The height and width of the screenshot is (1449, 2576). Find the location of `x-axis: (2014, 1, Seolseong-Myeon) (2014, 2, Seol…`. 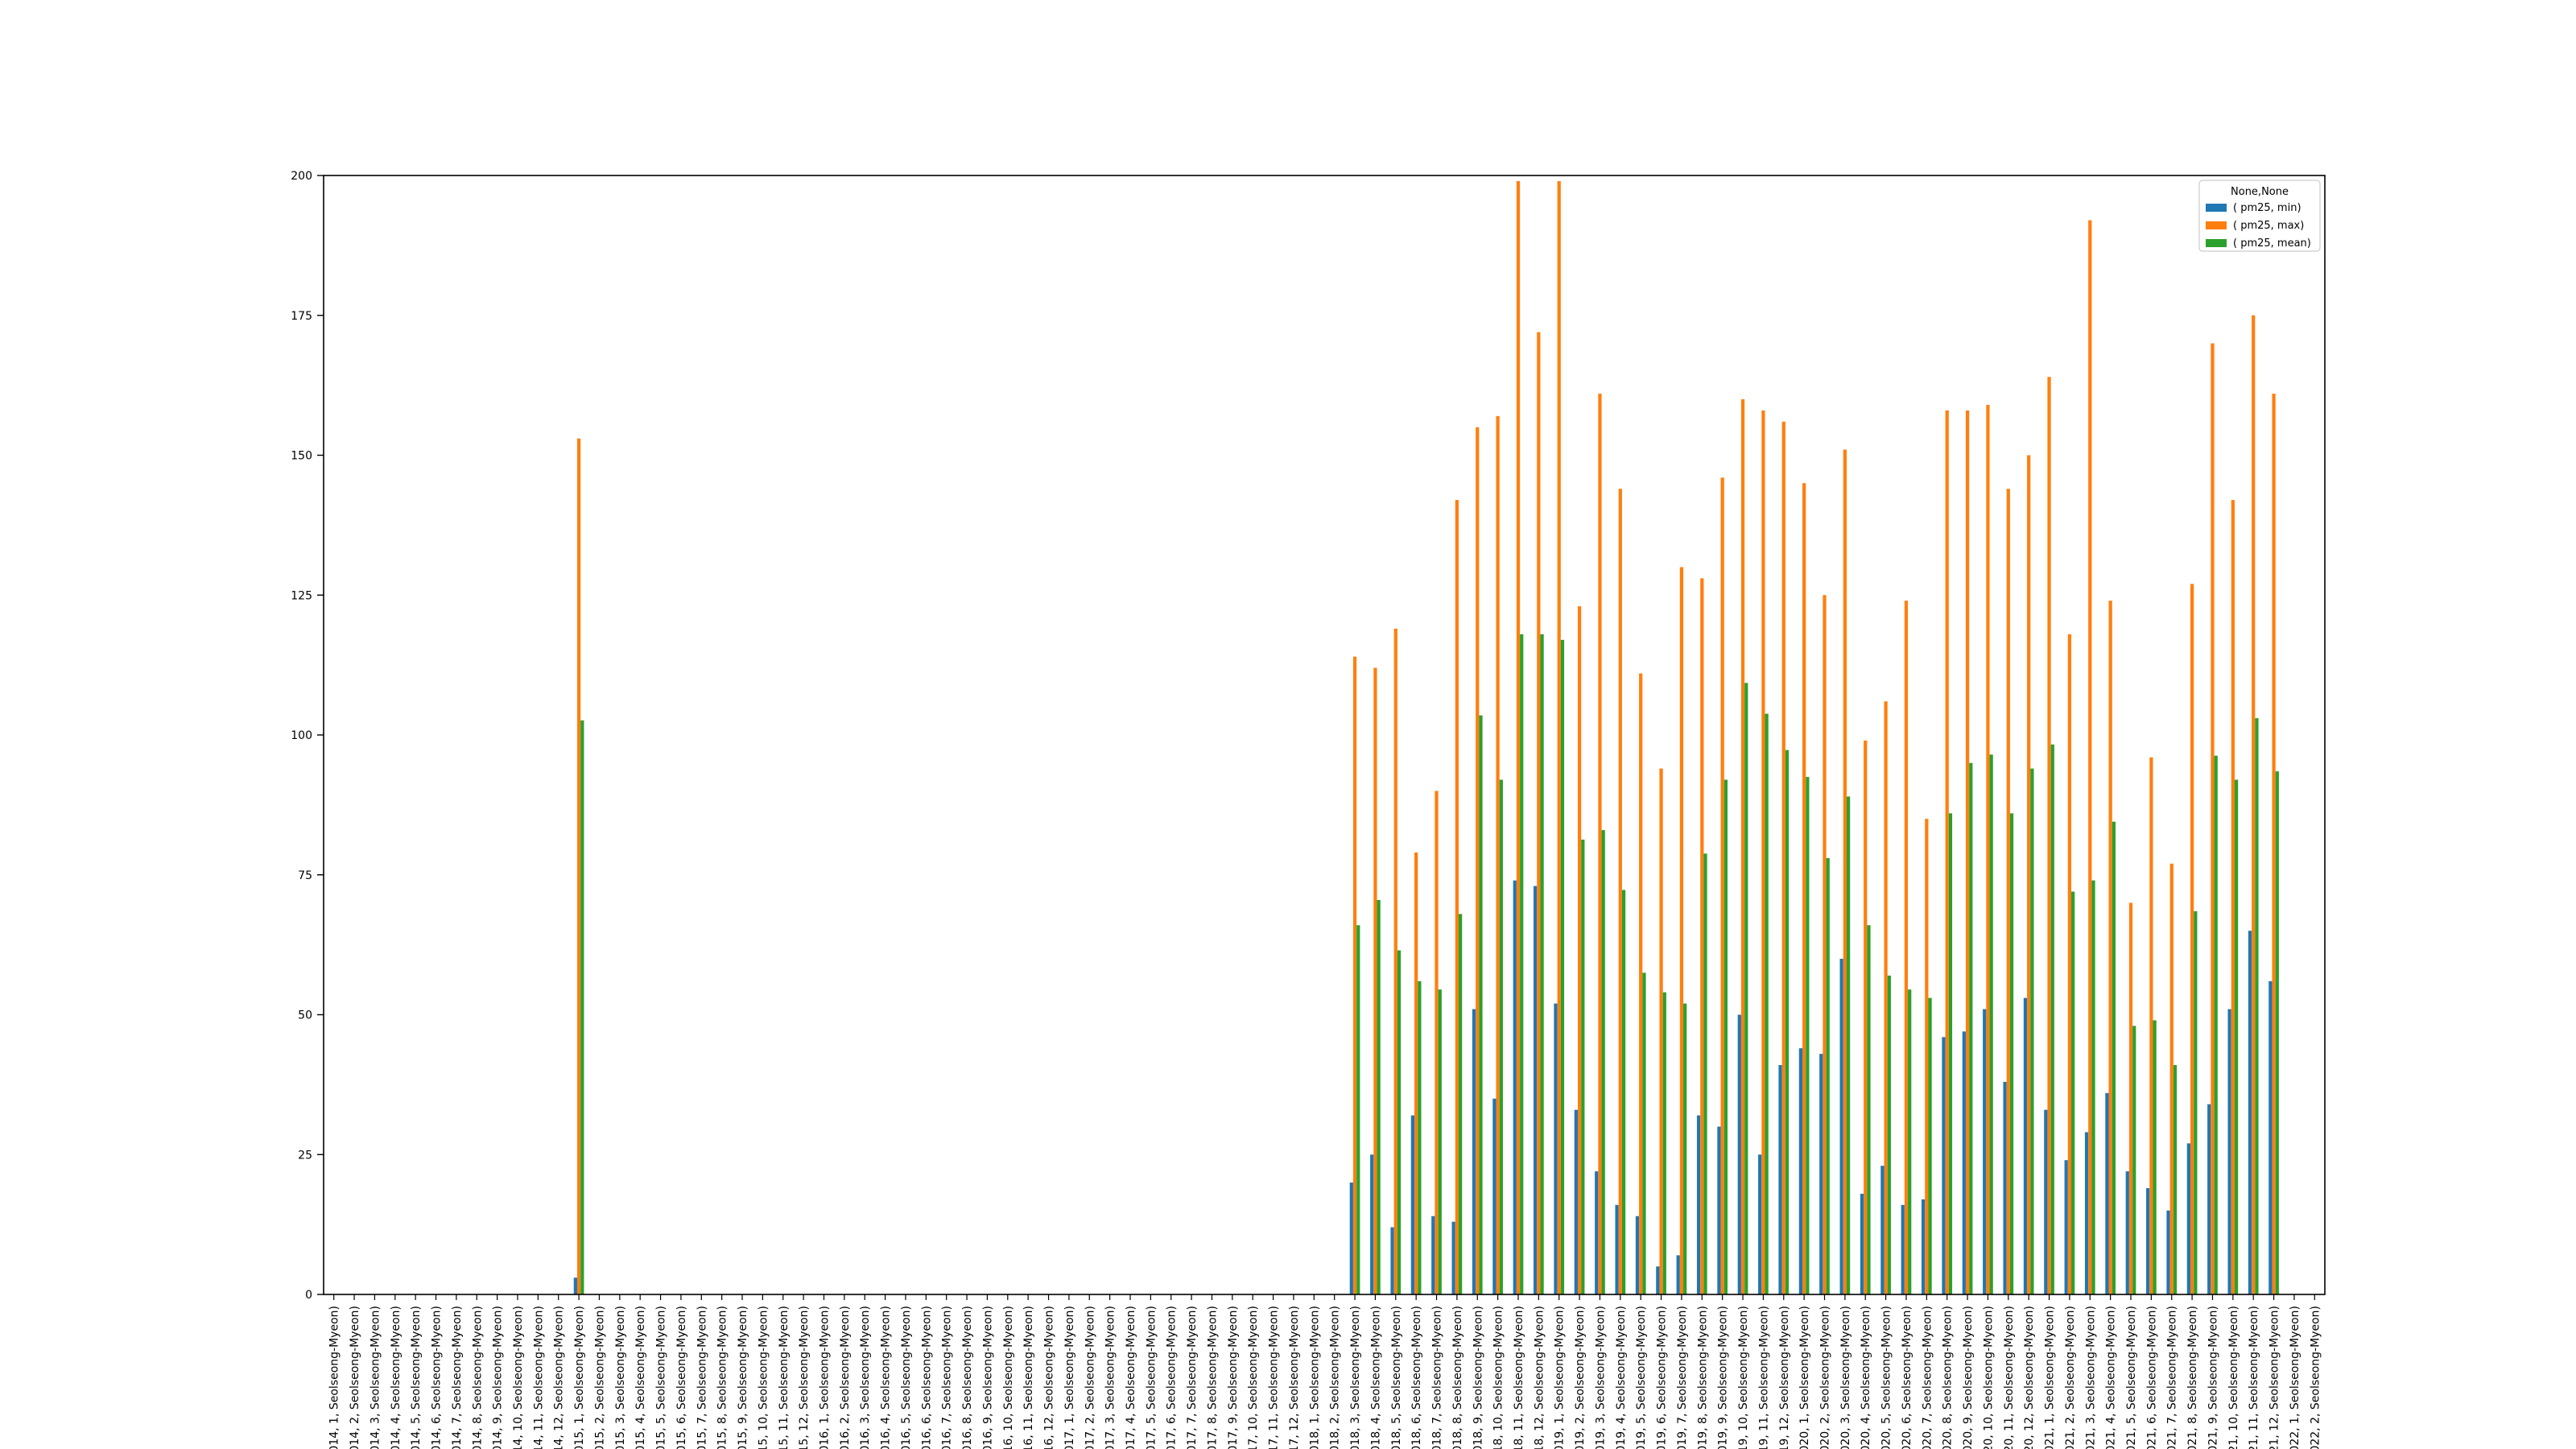

x-axis: (2014, 1, Seolseong-Myeon) (2014, 2, Seol… is located at coordinates (1325, 1371).